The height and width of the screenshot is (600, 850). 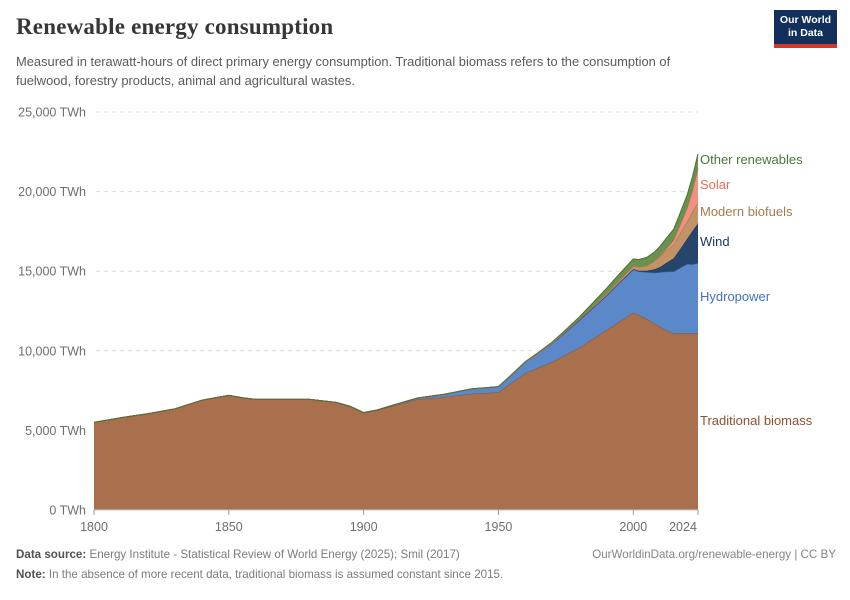 What do you see at coordinates (52, 192) in the screenshot?
I see `y-tick-label: 20,000 TWh` at bounding box center [52, 192].